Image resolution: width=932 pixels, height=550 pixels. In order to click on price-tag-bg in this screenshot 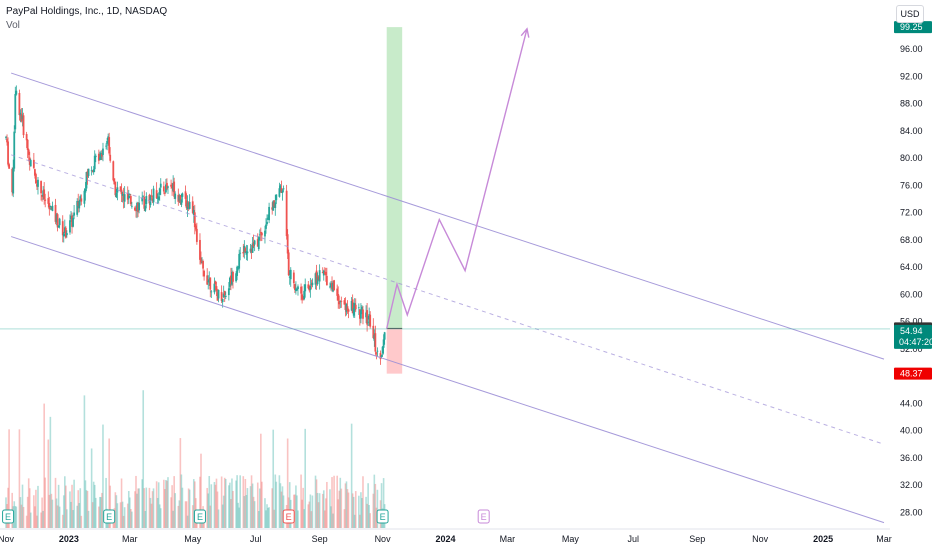, I will do `click(913, 373)`.